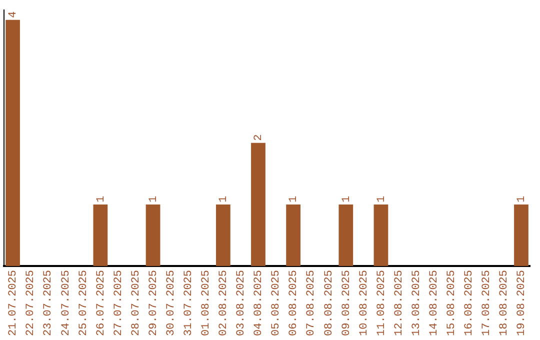 The width and height of the screenshot is (540, 340). Describe the element at coordinates (312, 303) in the screenshot. I see `x-tick-label: 07.08.2025` at that location.